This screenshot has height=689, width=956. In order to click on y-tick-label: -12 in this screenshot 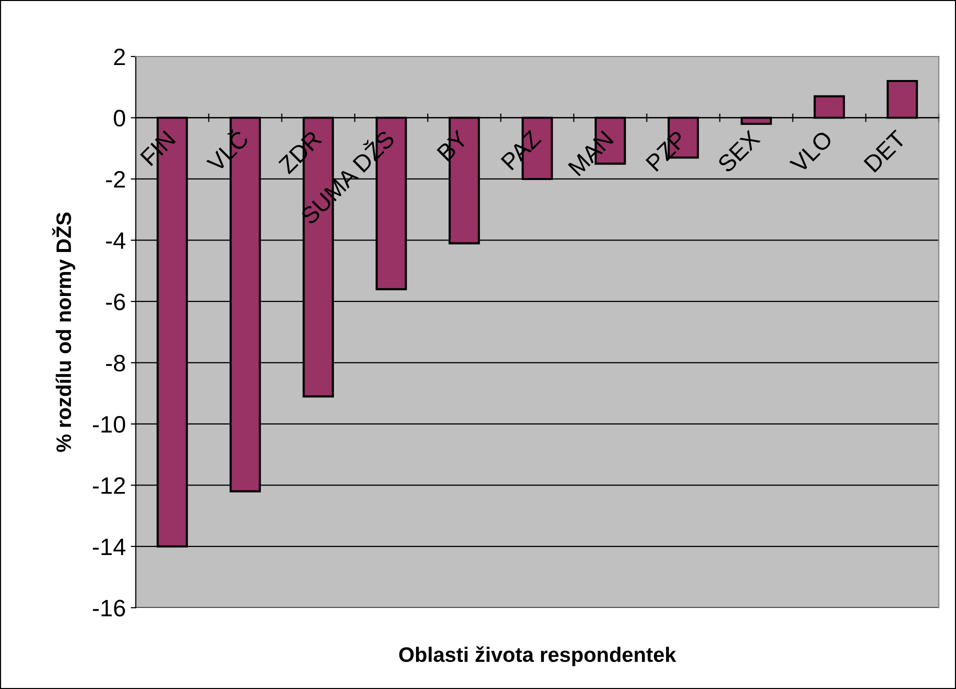, I will do `click(108, 485)`.